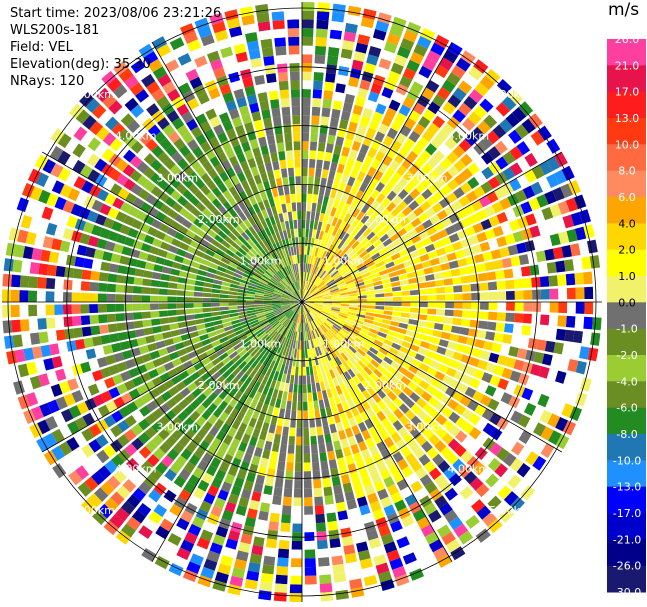 This screenshot has height=607, width=647. I want to click on range-ring-label: 4.00km, so click(469, 468).